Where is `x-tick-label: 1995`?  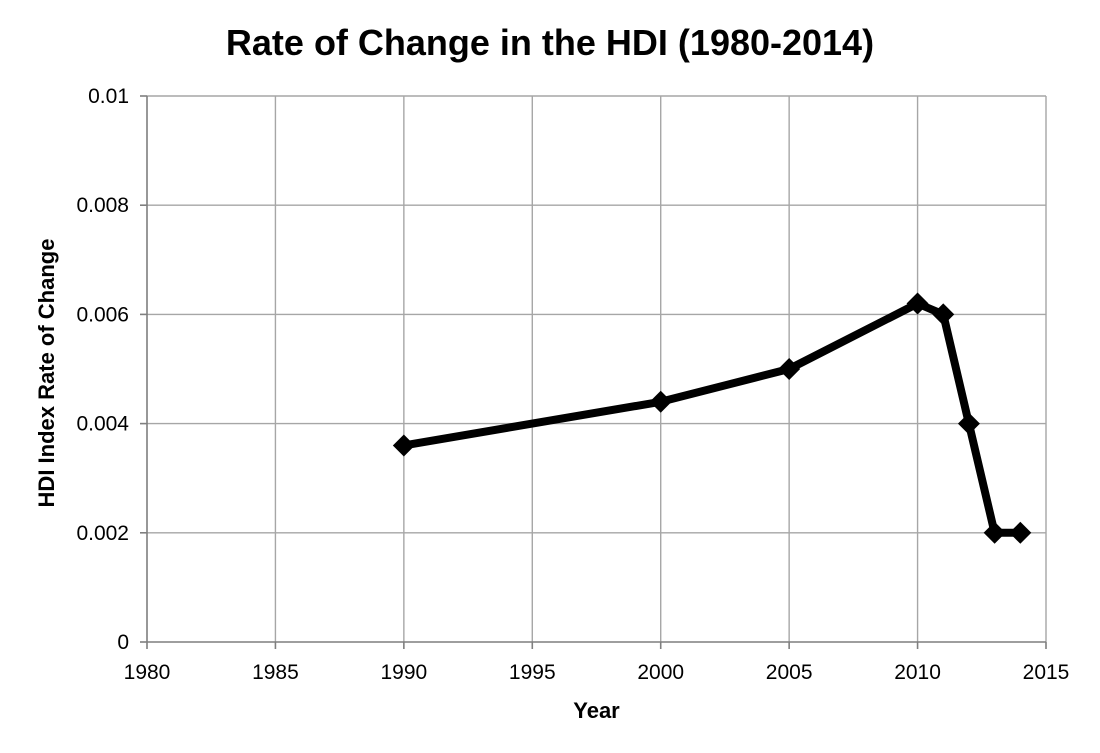
x-tick-label: 1995 is located at coordinates (532, 672).